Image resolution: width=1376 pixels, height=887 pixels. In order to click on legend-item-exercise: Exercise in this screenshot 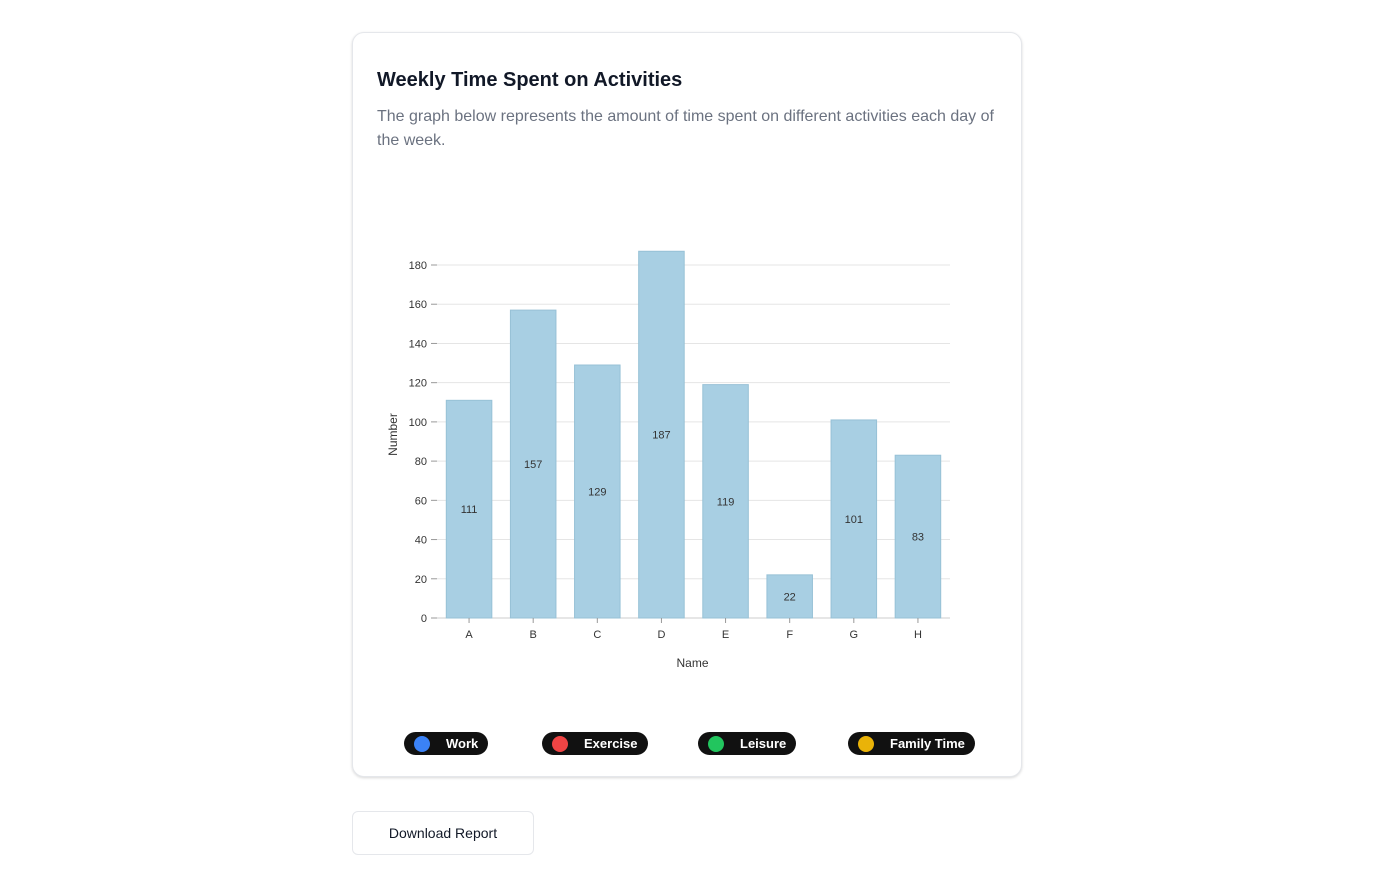, I will do `click(595, 743)`.